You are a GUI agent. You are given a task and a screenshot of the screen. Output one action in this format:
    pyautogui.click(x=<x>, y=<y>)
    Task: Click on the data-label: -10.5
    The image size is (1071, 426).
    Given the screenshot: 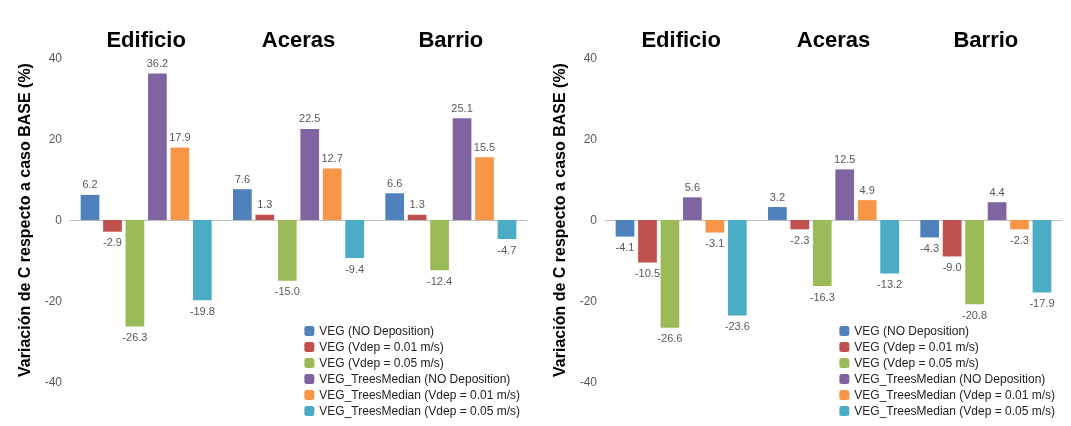 What is the action you would take?
    pyautogui.click(x=647, y=273)
    